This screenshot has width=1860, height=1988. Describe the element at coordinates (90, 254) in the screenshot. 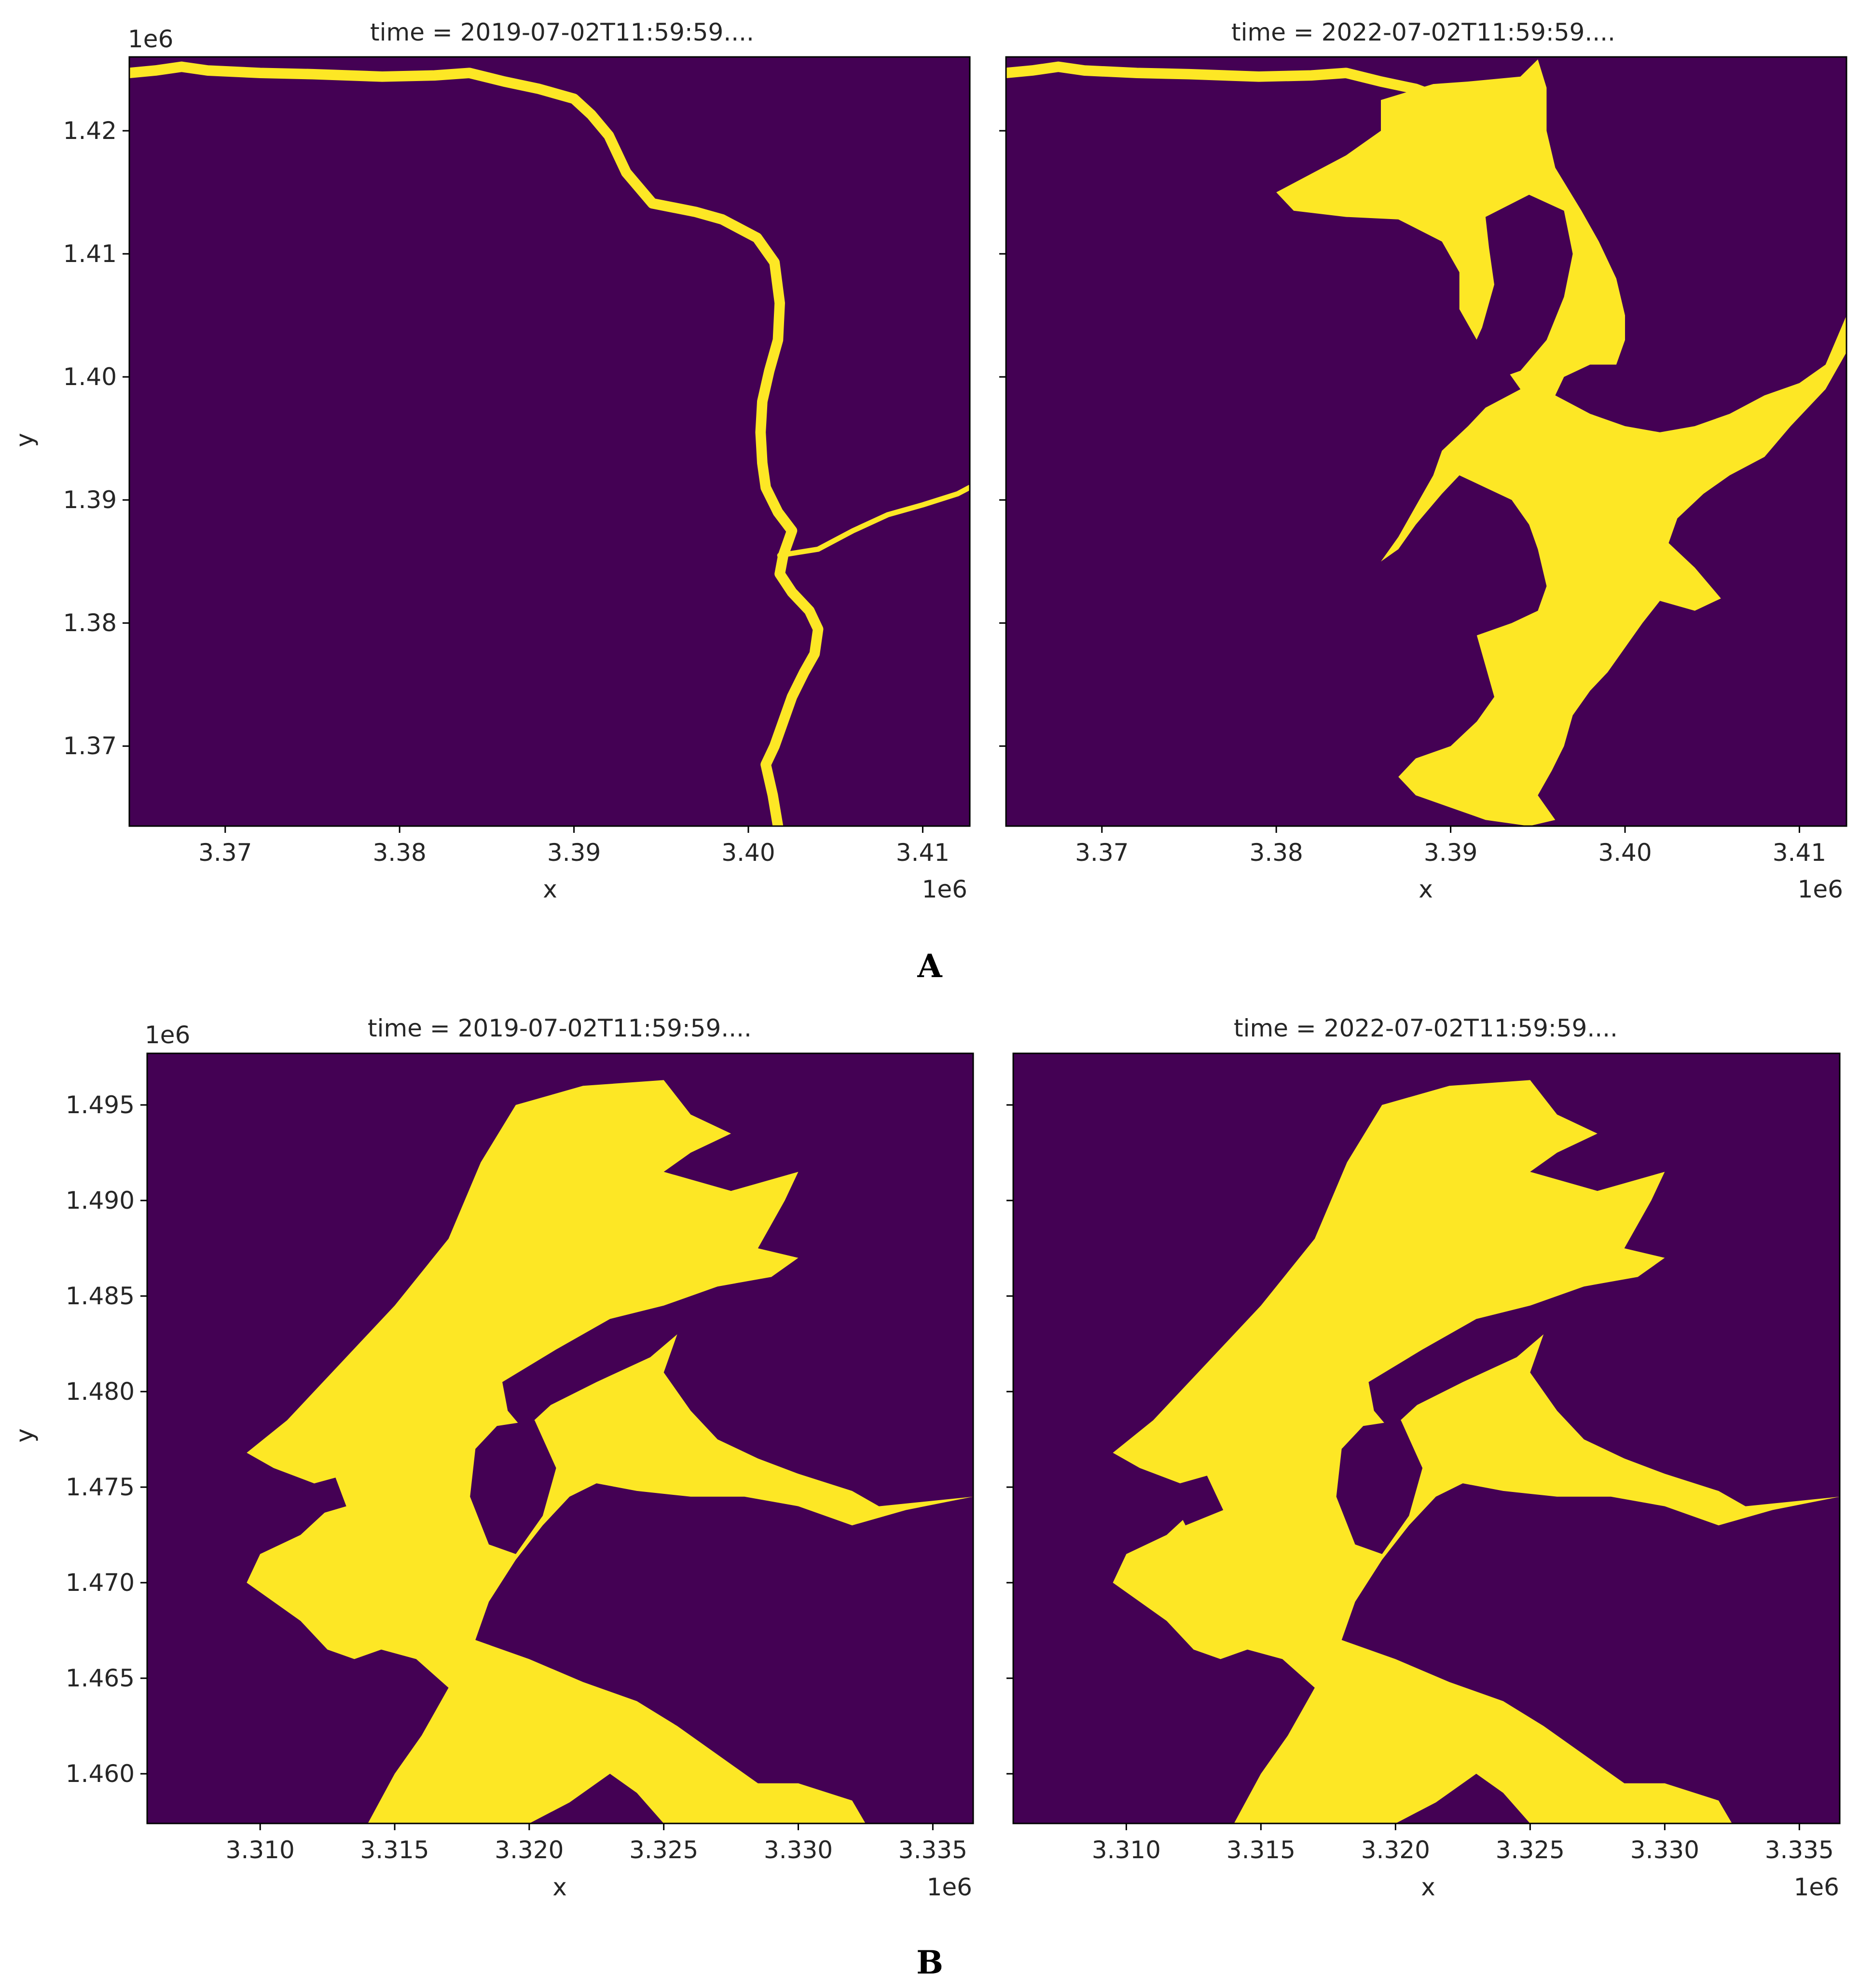

I see `y-tick-label: 1.41` at that location.